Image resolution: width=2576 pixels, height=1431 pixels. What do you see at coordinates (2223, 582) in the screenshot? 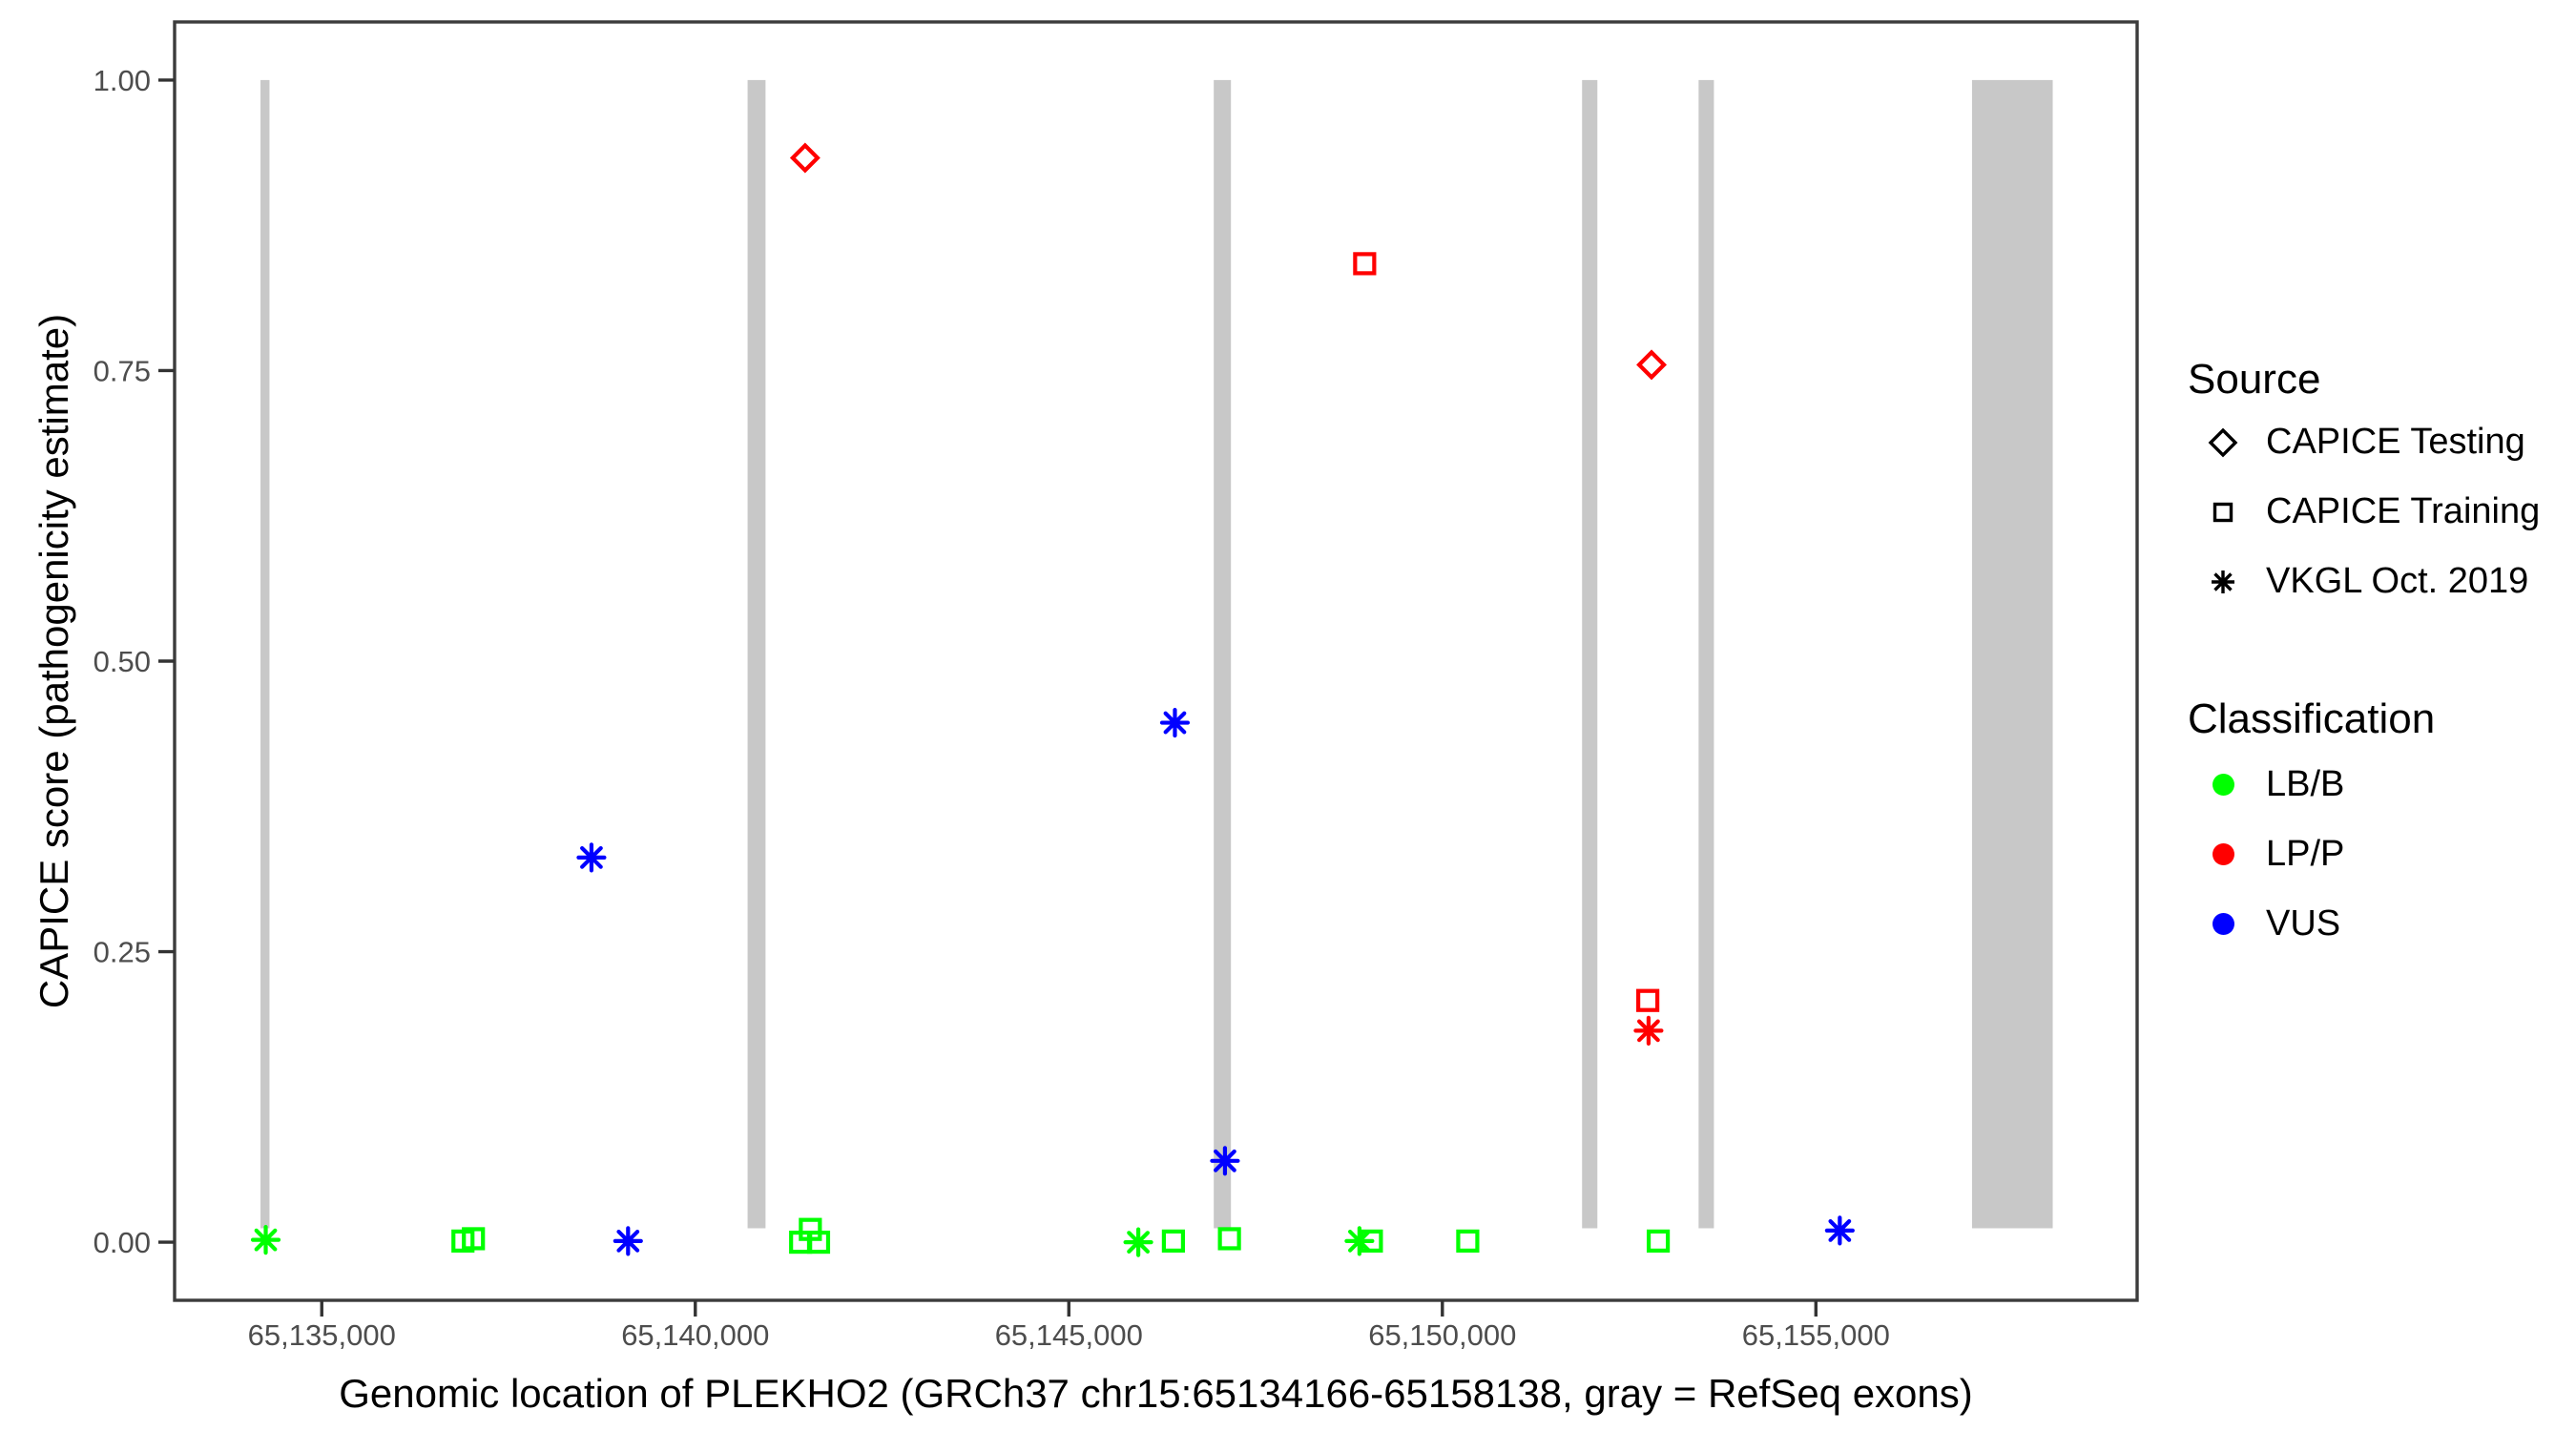
I see `asterisk-icon` at bounding box center [2223, 582].